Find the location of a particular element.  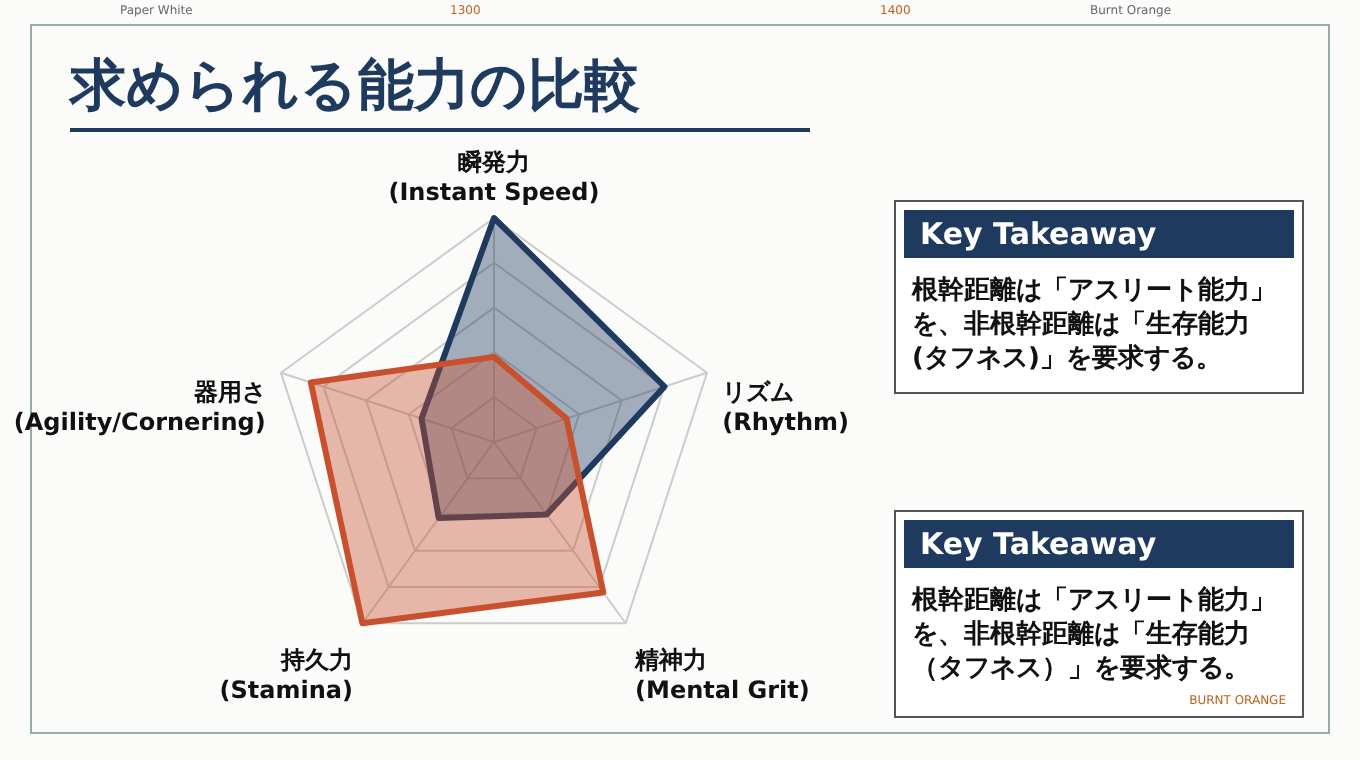

spoke-label: リズム (Rhythm) is located at coordinates (785, 406).